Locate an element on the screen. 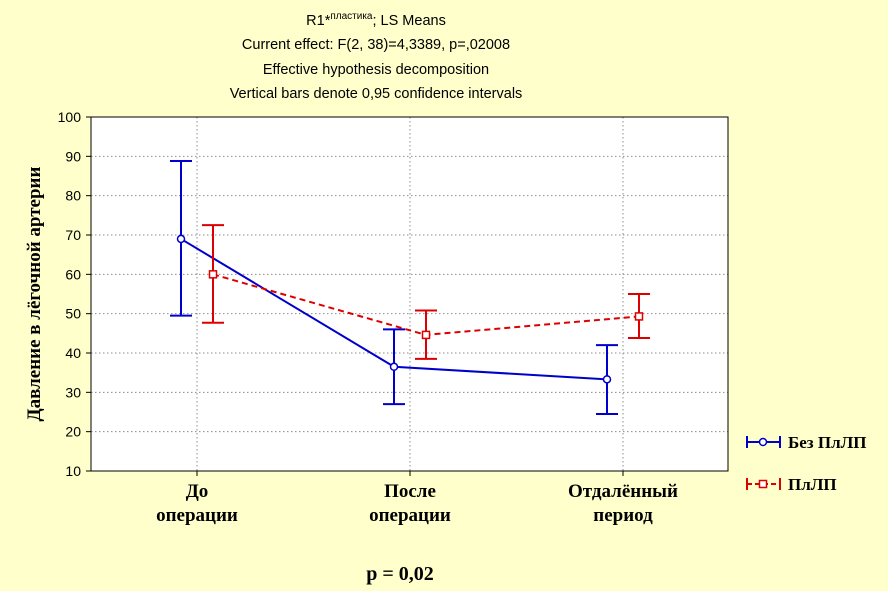  x-tick-label-line: период is located at coordinates (623, 515).